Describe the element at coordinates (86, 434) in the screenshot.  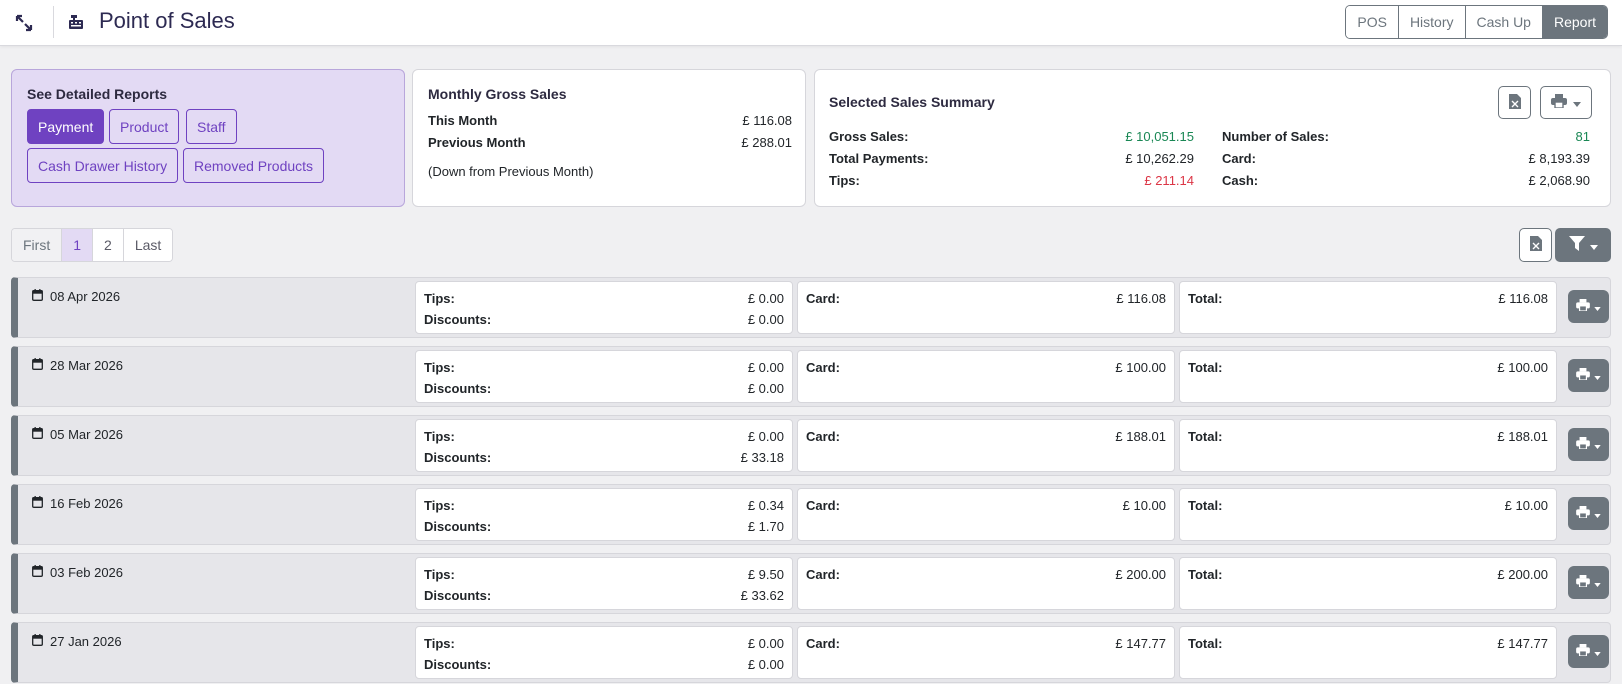
I see `row-date-text: 05 Mar 2026` at that location.